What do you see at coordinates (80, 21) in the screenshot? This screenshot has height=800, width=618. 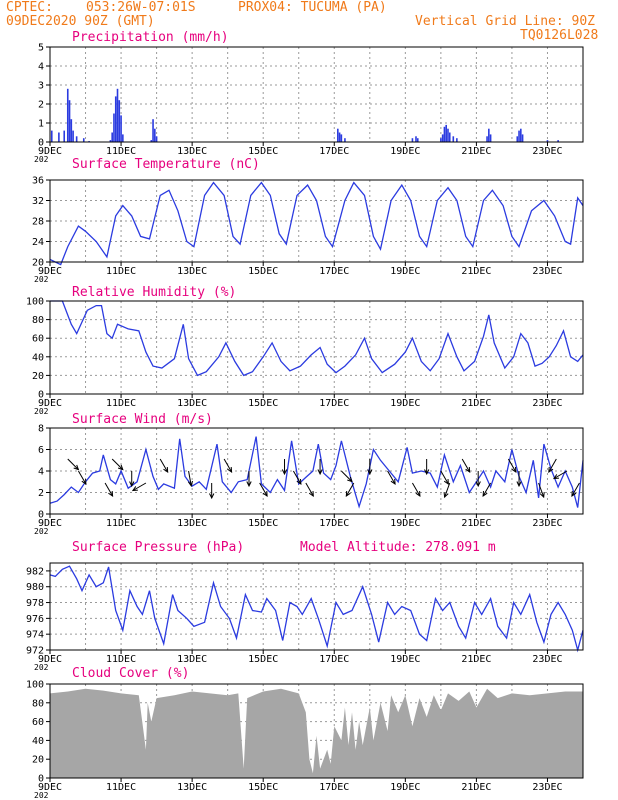 I see `header-datetime: 09DEC2020 90Z (GMT)` at bounding box center [80, 21].